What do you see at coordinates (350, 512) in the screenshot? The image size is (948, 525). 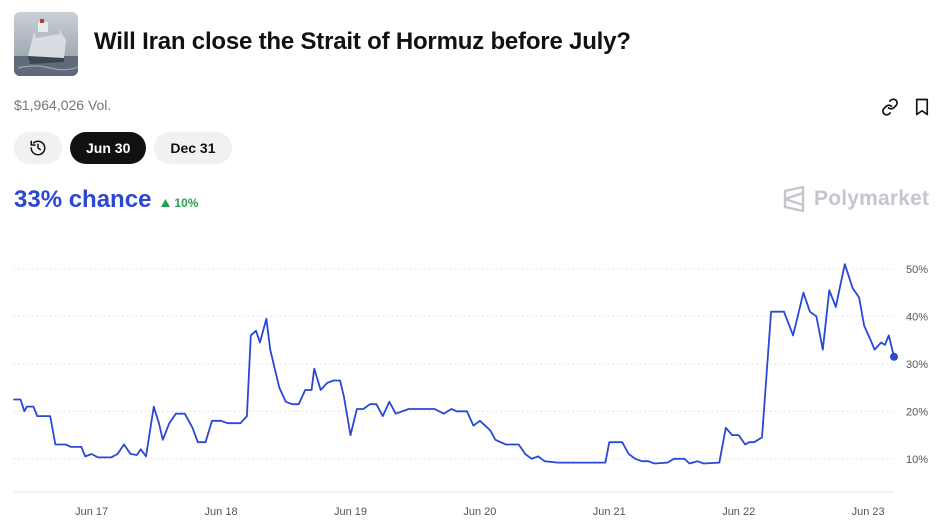 I see `x-tick-label: Jun 19` at bounding box center [350, 512].